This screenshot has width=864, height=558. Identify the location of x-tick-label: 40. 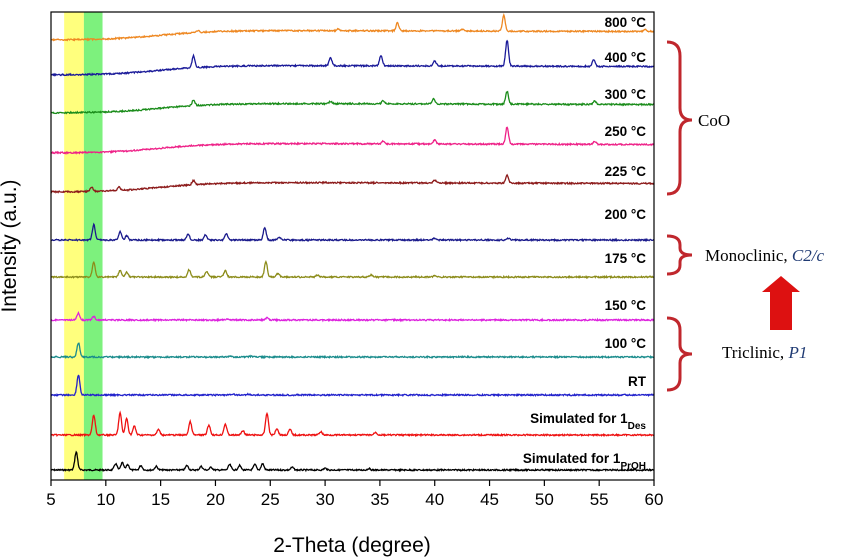
(434, 499).